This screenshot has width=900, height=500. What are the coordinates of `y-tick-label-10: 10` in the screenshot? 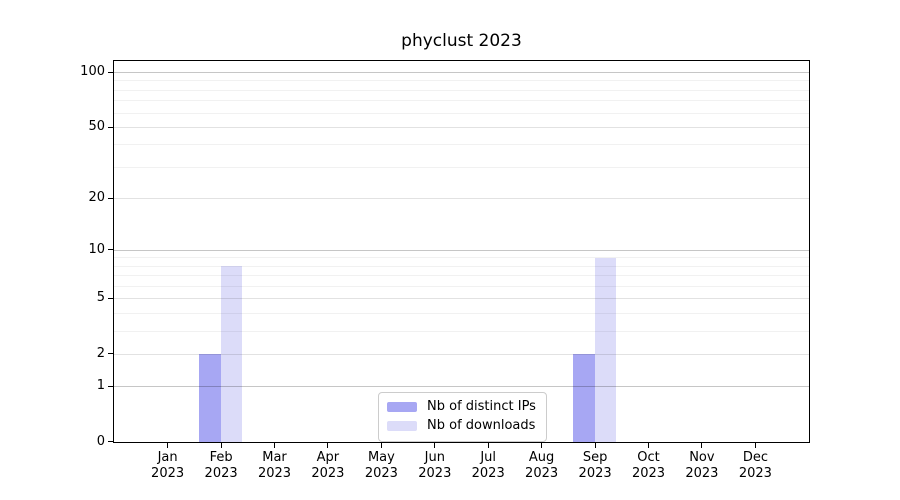 It's located at (96, 249).